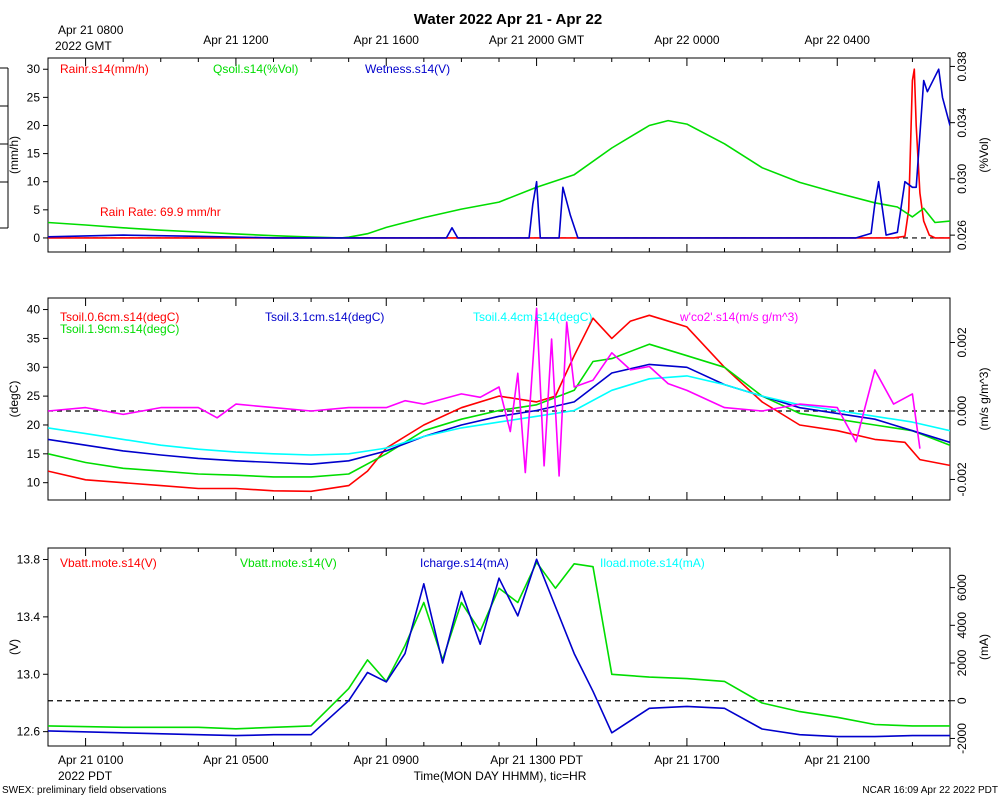 The image size is (1000, 800). What do you see at coordinates (236, 40) in the screenshot?
I see `top-axis-tick-label: Apr 21 1200` at bounding box center [236, 40].